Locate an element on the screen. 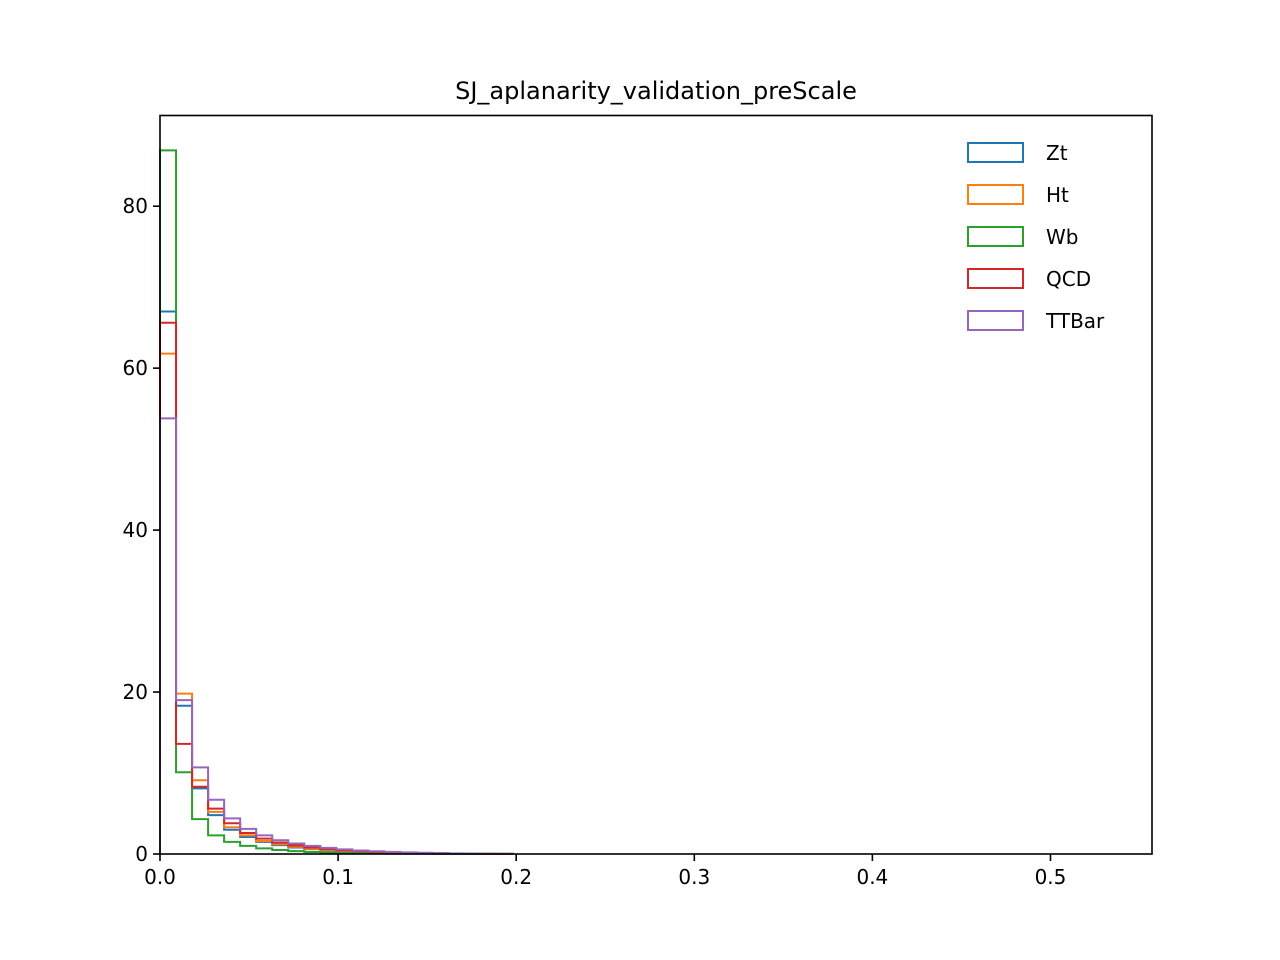 The height and width of the screenshot is (960, 1280). x-tick-label: 0.3 is located at coordinates (694, 877).